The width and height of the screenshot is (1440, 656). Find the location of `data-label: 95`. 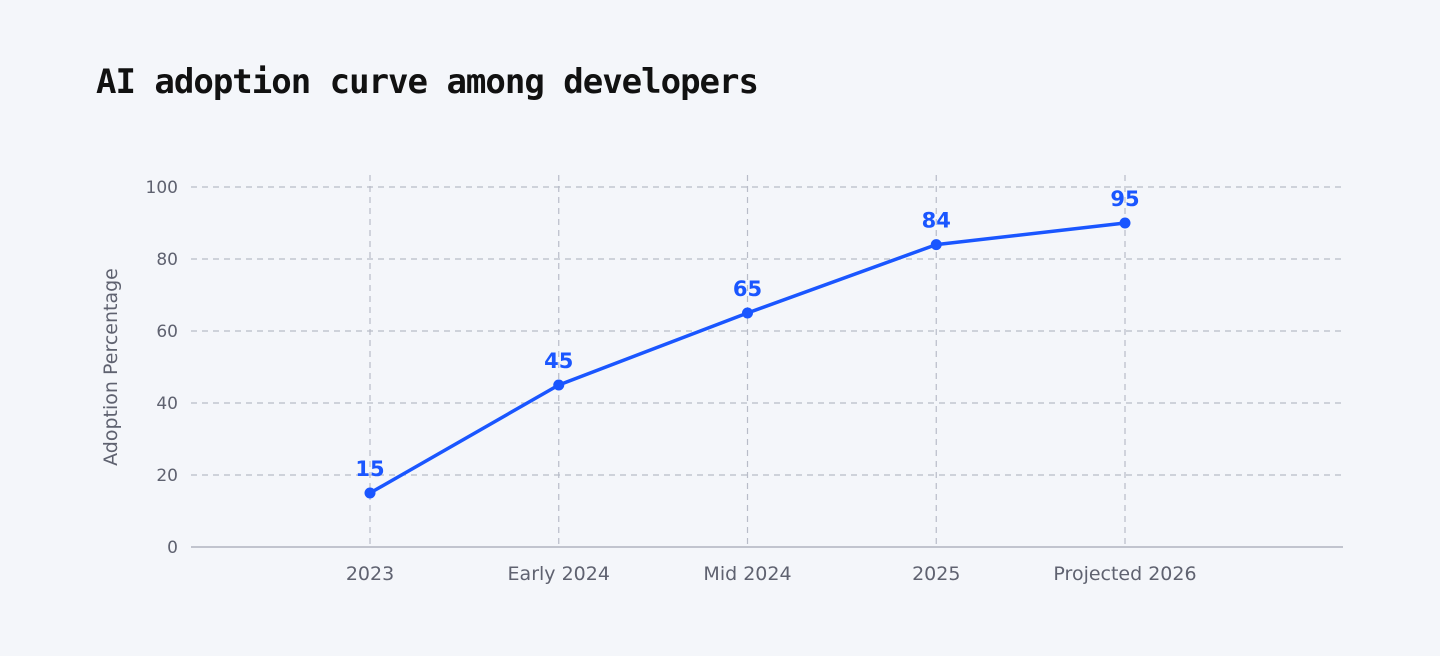

data-label: 95 is located at coordinates (1124, 199).